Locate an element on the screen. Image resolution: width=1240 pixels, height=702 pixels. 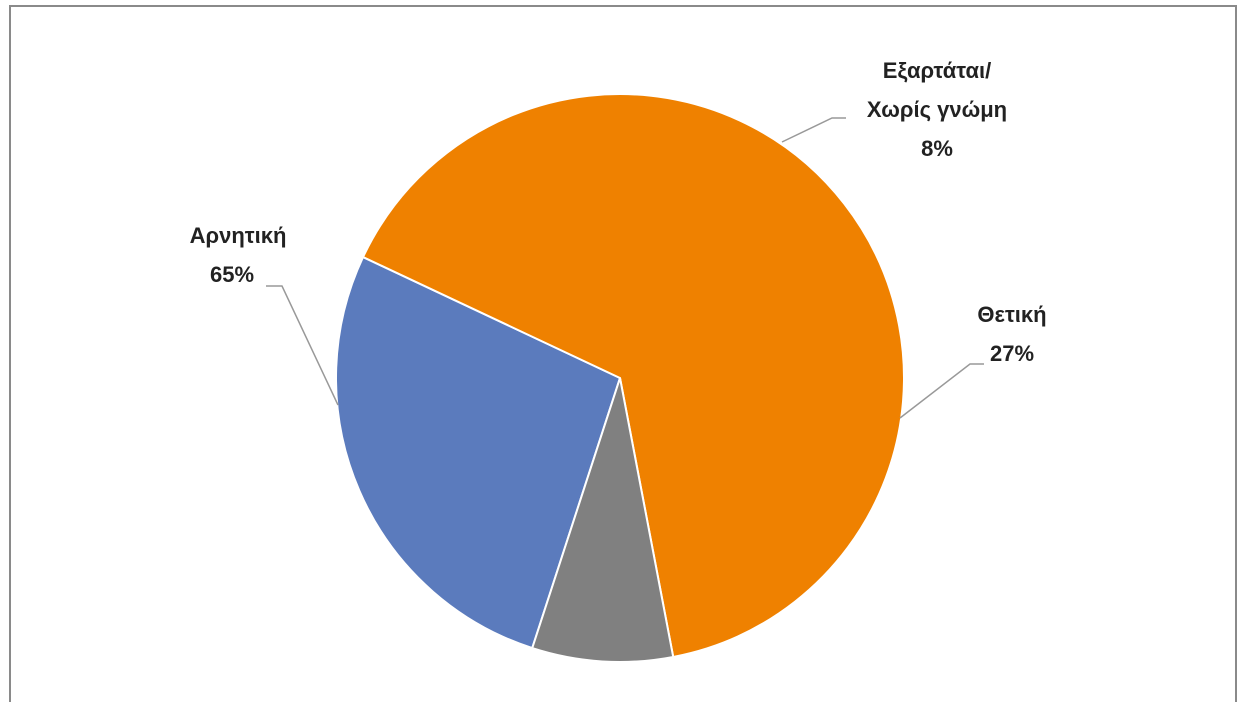
leader-line-positive is located at coordinates (941, 391).